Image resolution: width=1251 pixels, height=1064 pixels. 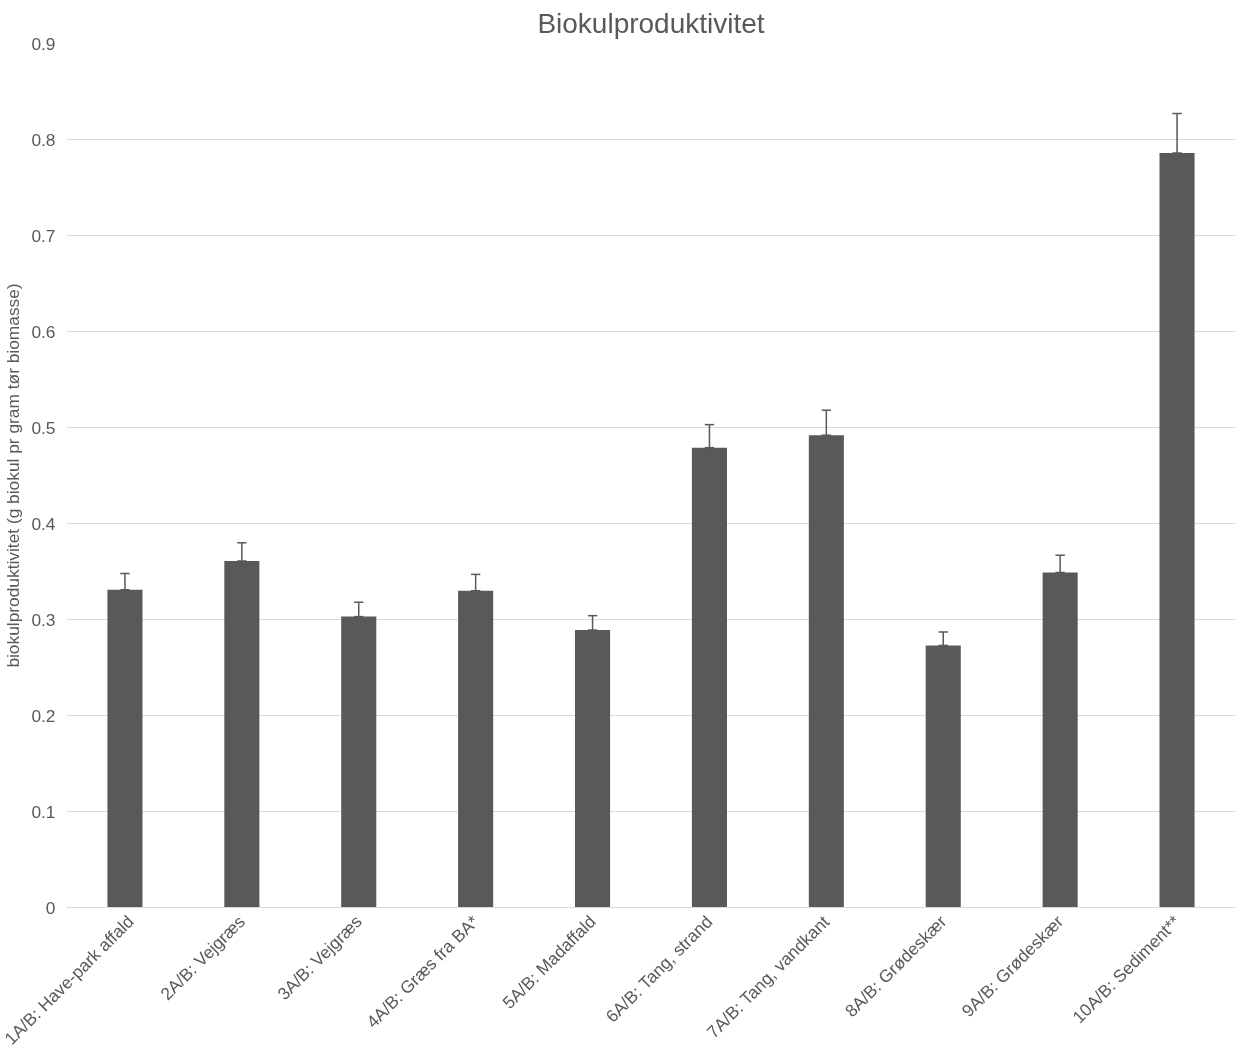 What do you see at coordinates (43, 619) in the screenshot?
I see `y-tick-label: 0.3` at bounding box center [43, 619].